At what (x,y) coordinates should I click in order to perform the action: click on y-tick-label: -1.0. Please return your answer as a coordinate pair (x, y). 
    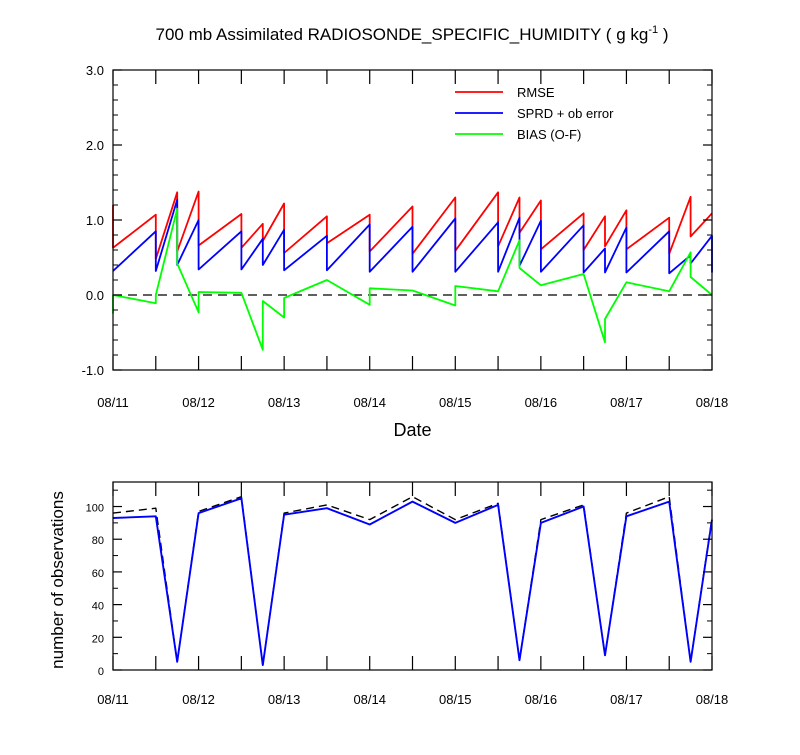
    Looking at the image, I should click on (93, 370).